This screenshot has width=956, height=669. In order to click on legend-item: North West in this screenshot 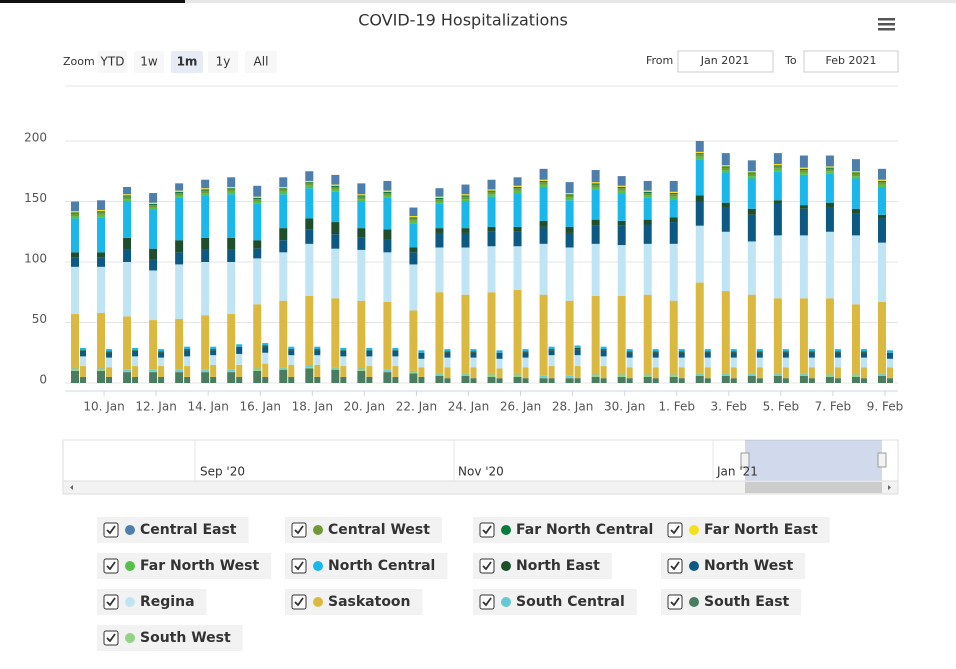, I will do `click(733, 566)`.